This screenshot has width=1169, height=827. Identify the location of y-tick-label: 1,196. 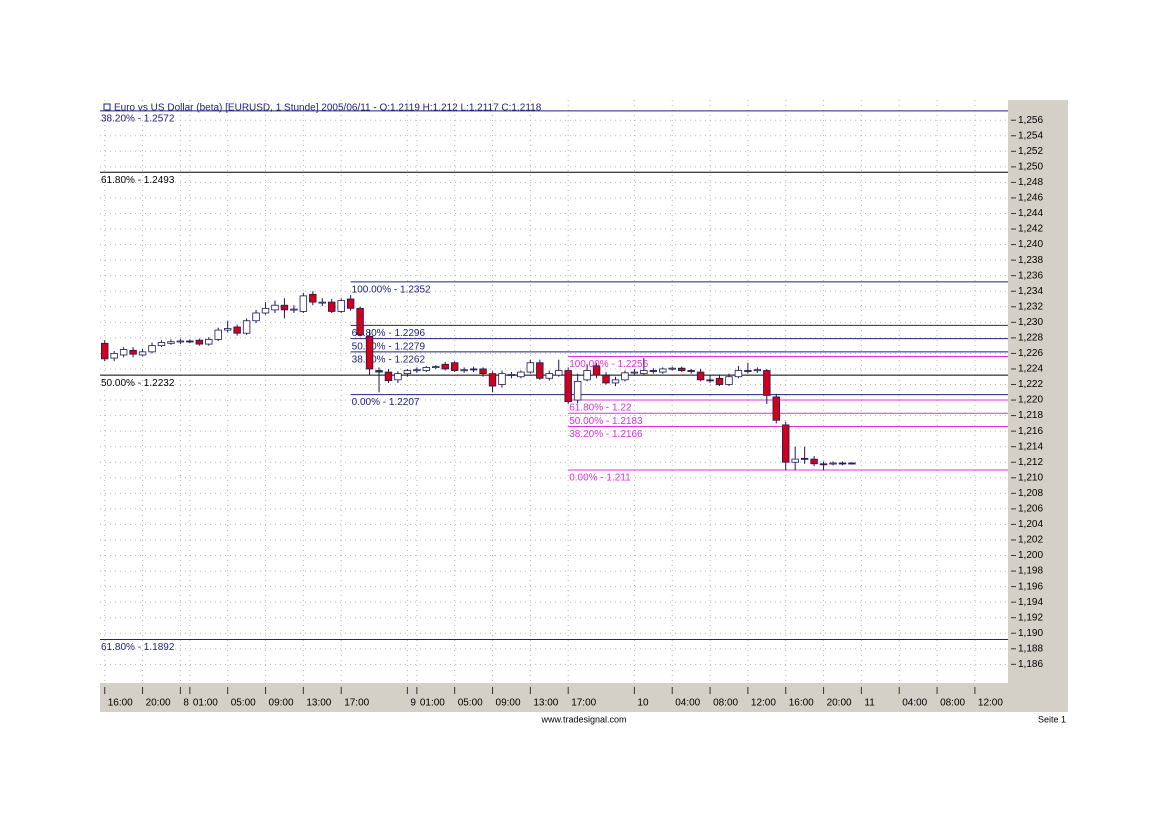
(1030, 586).